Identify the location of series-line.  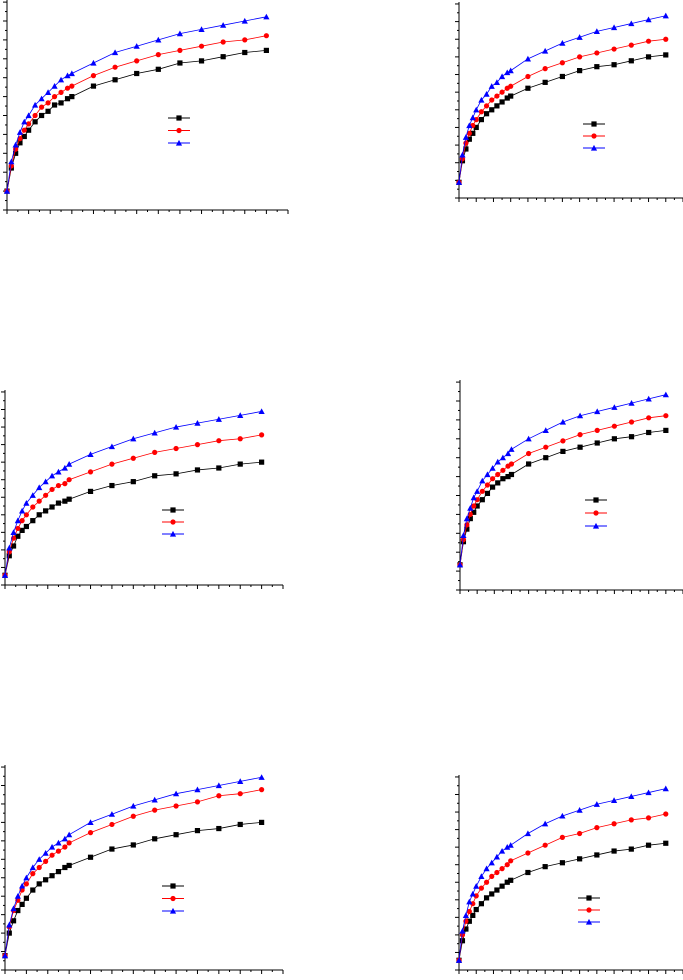
(562, 110).